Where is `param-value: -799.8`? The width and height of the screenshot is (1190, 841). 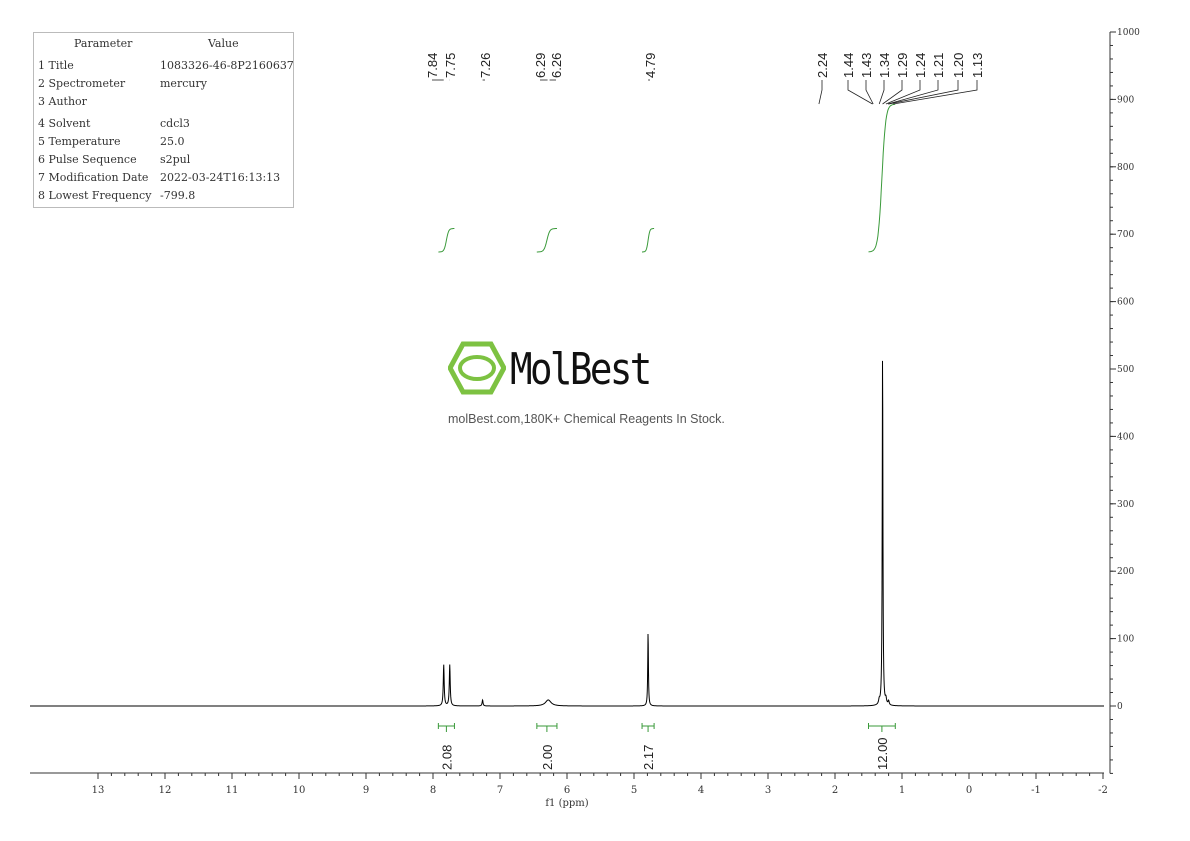
param-value: -799.8 is located at coordinates (178, 195).